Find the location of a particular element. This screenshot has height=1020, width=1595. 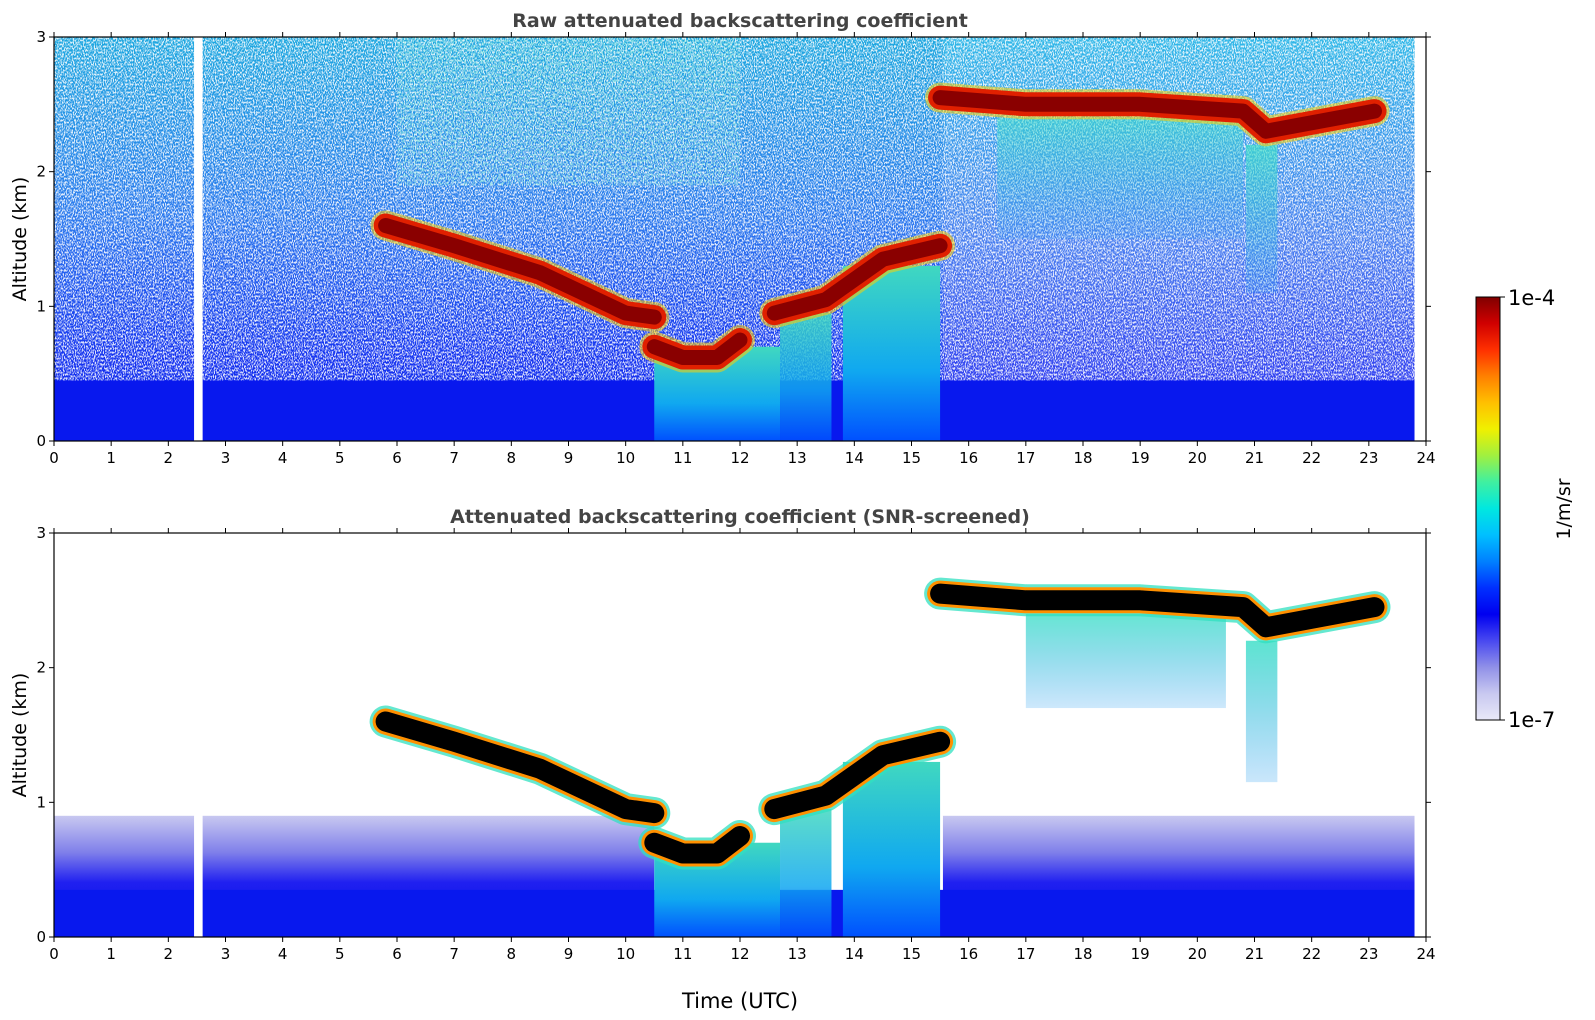

x-axis-label: Time (UTC) is located at coordinates (739, 1001).